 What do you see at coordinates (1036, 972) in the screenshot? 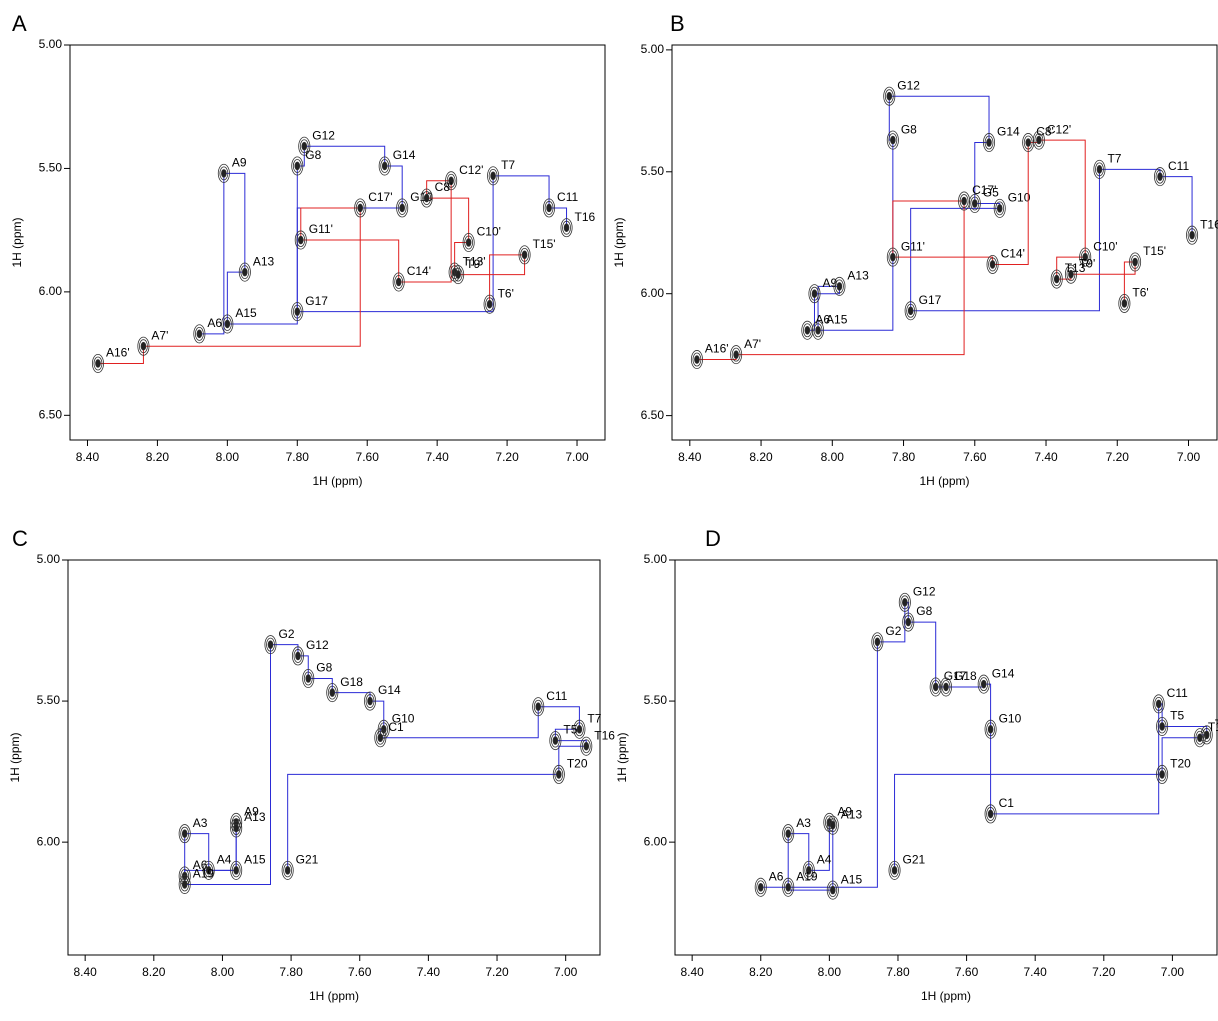
I see `x-tick-label: 7.40` at bounding box center [1036, 972].